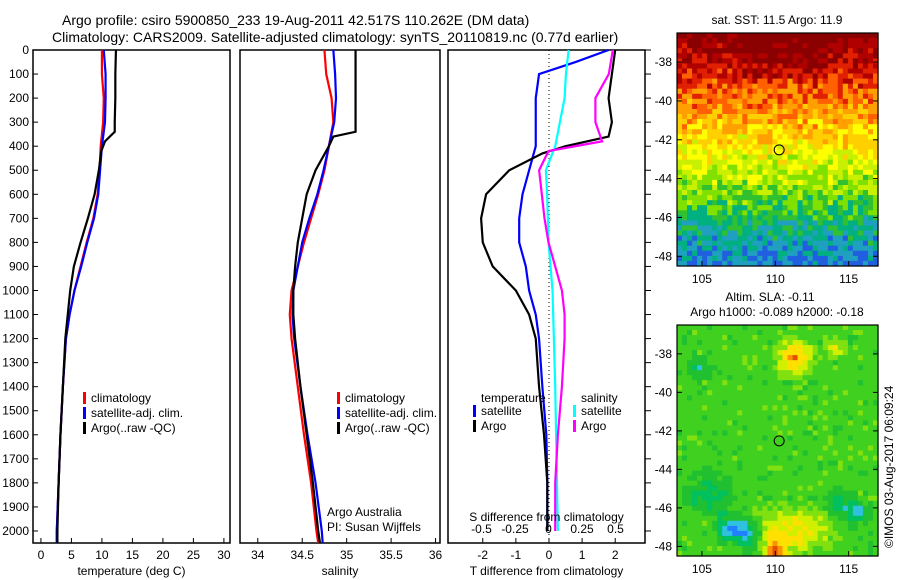 The height and width of the screenshot is (580, 900). Describe the element at coordinates (664, 546) in the screenshot. I see `lat-tick-label: -48` at that location.